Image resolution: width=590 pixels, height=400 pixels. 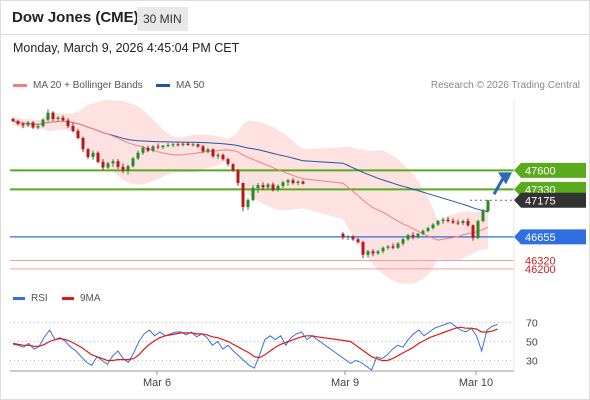 I want to click on rsi-ma-legend-label: 9MA, so click(x=90, y=298).